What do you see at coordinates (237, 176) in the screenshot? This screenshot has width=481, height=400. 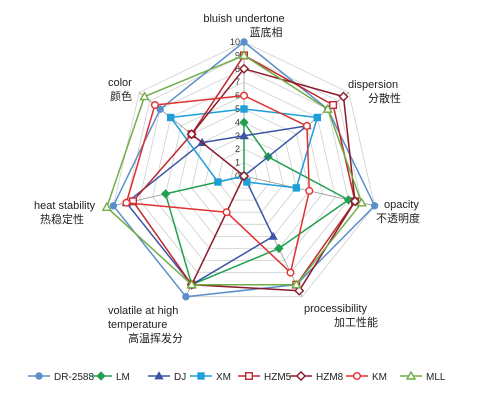 I see `tick-label: 0` at bounding box center [237, 176].